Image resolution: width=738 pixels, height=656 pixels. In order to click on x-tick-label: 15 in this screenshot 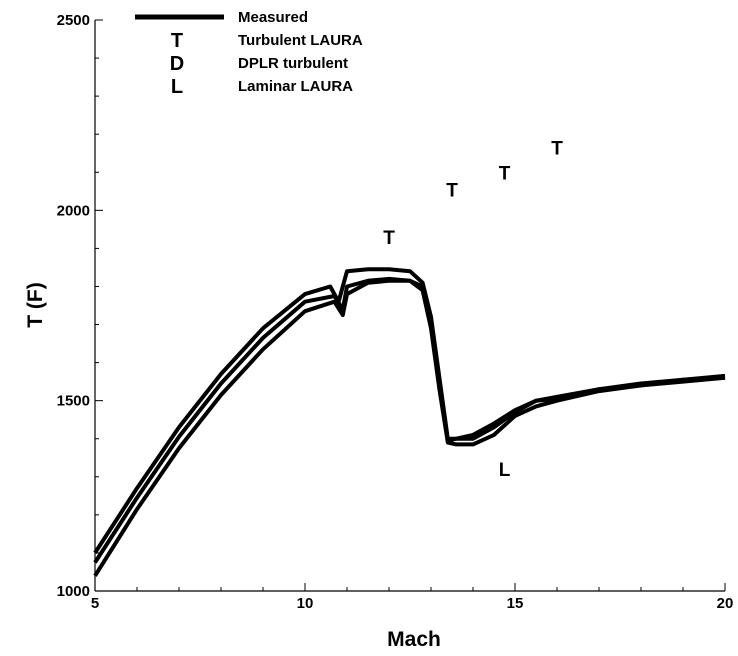, I will do `click(515, 603)`.